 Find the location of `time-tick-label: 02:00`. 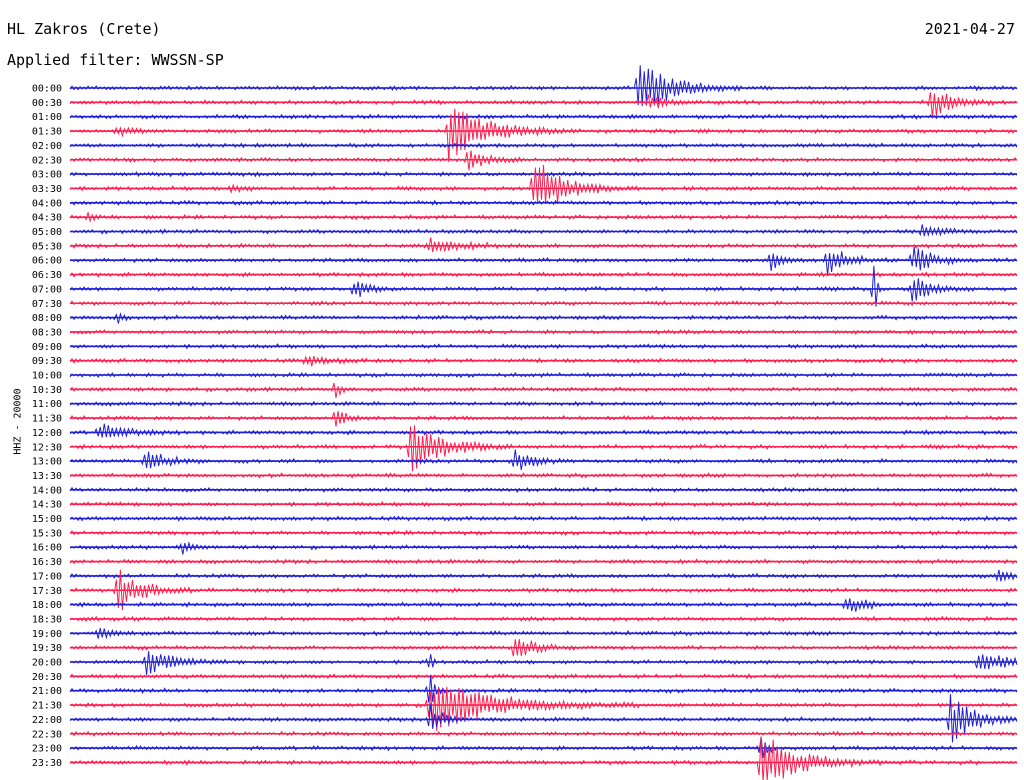

time-tick-label: 02:00 is located at coordinates (47, 146).